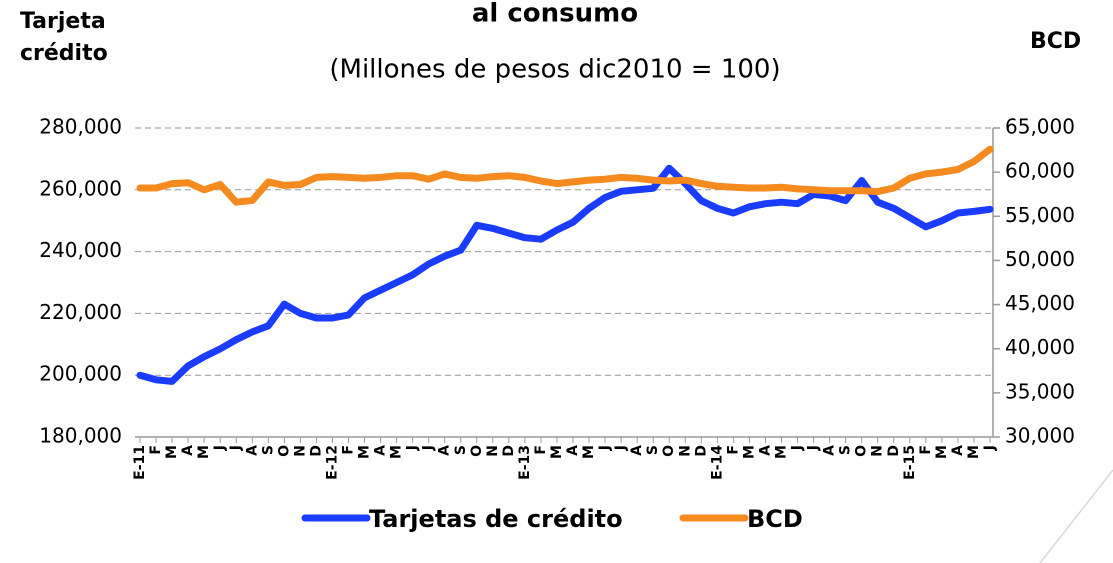  What do you see at coordinates (1076, 516) in the screenshot?
I see `decoration` at bounding box center [1076, 516].